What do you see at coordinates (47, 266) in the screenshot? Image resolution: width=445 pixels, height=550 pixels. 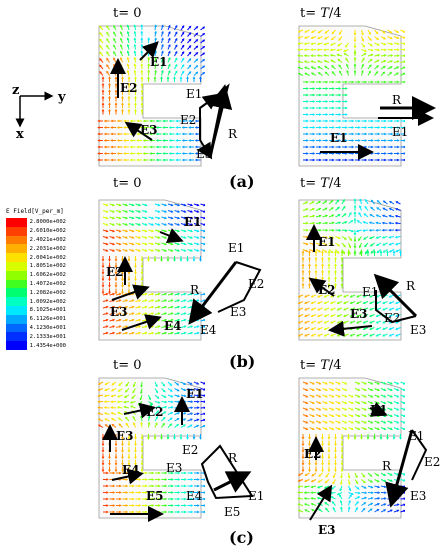 I see `legend-value: 1.8051e+002` at bounding box center [47, 266].